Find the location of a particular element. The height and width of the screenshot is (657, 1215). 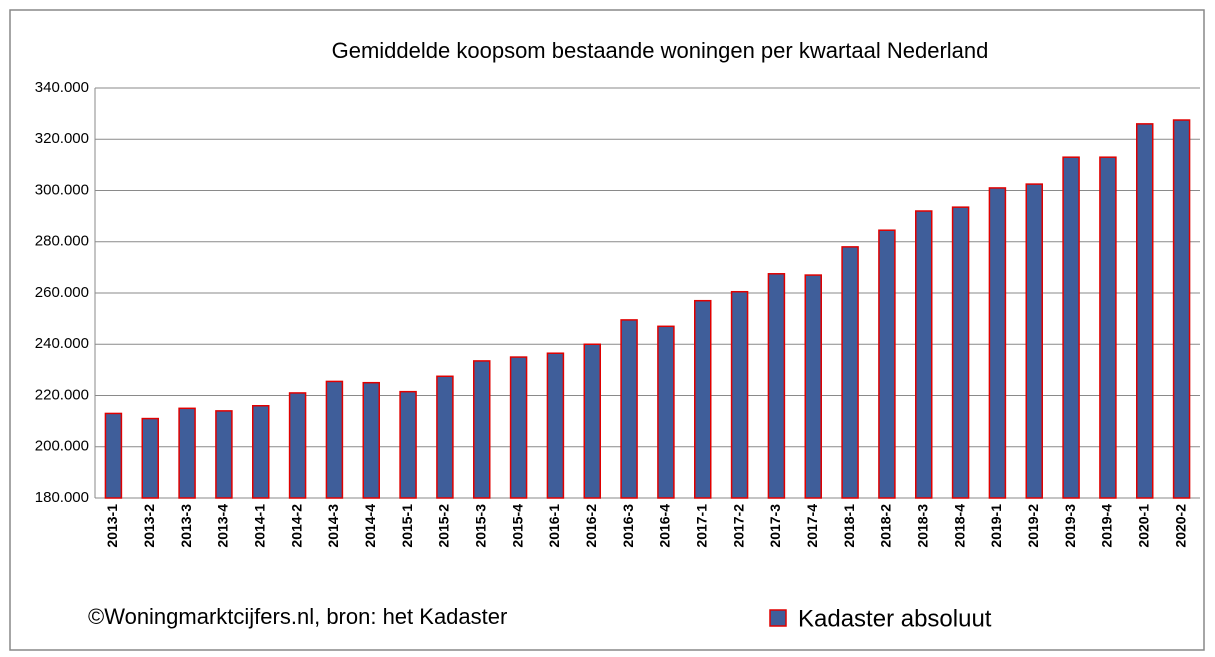

x-tick-label: 2013-3 is located at coordinates (186, 526).